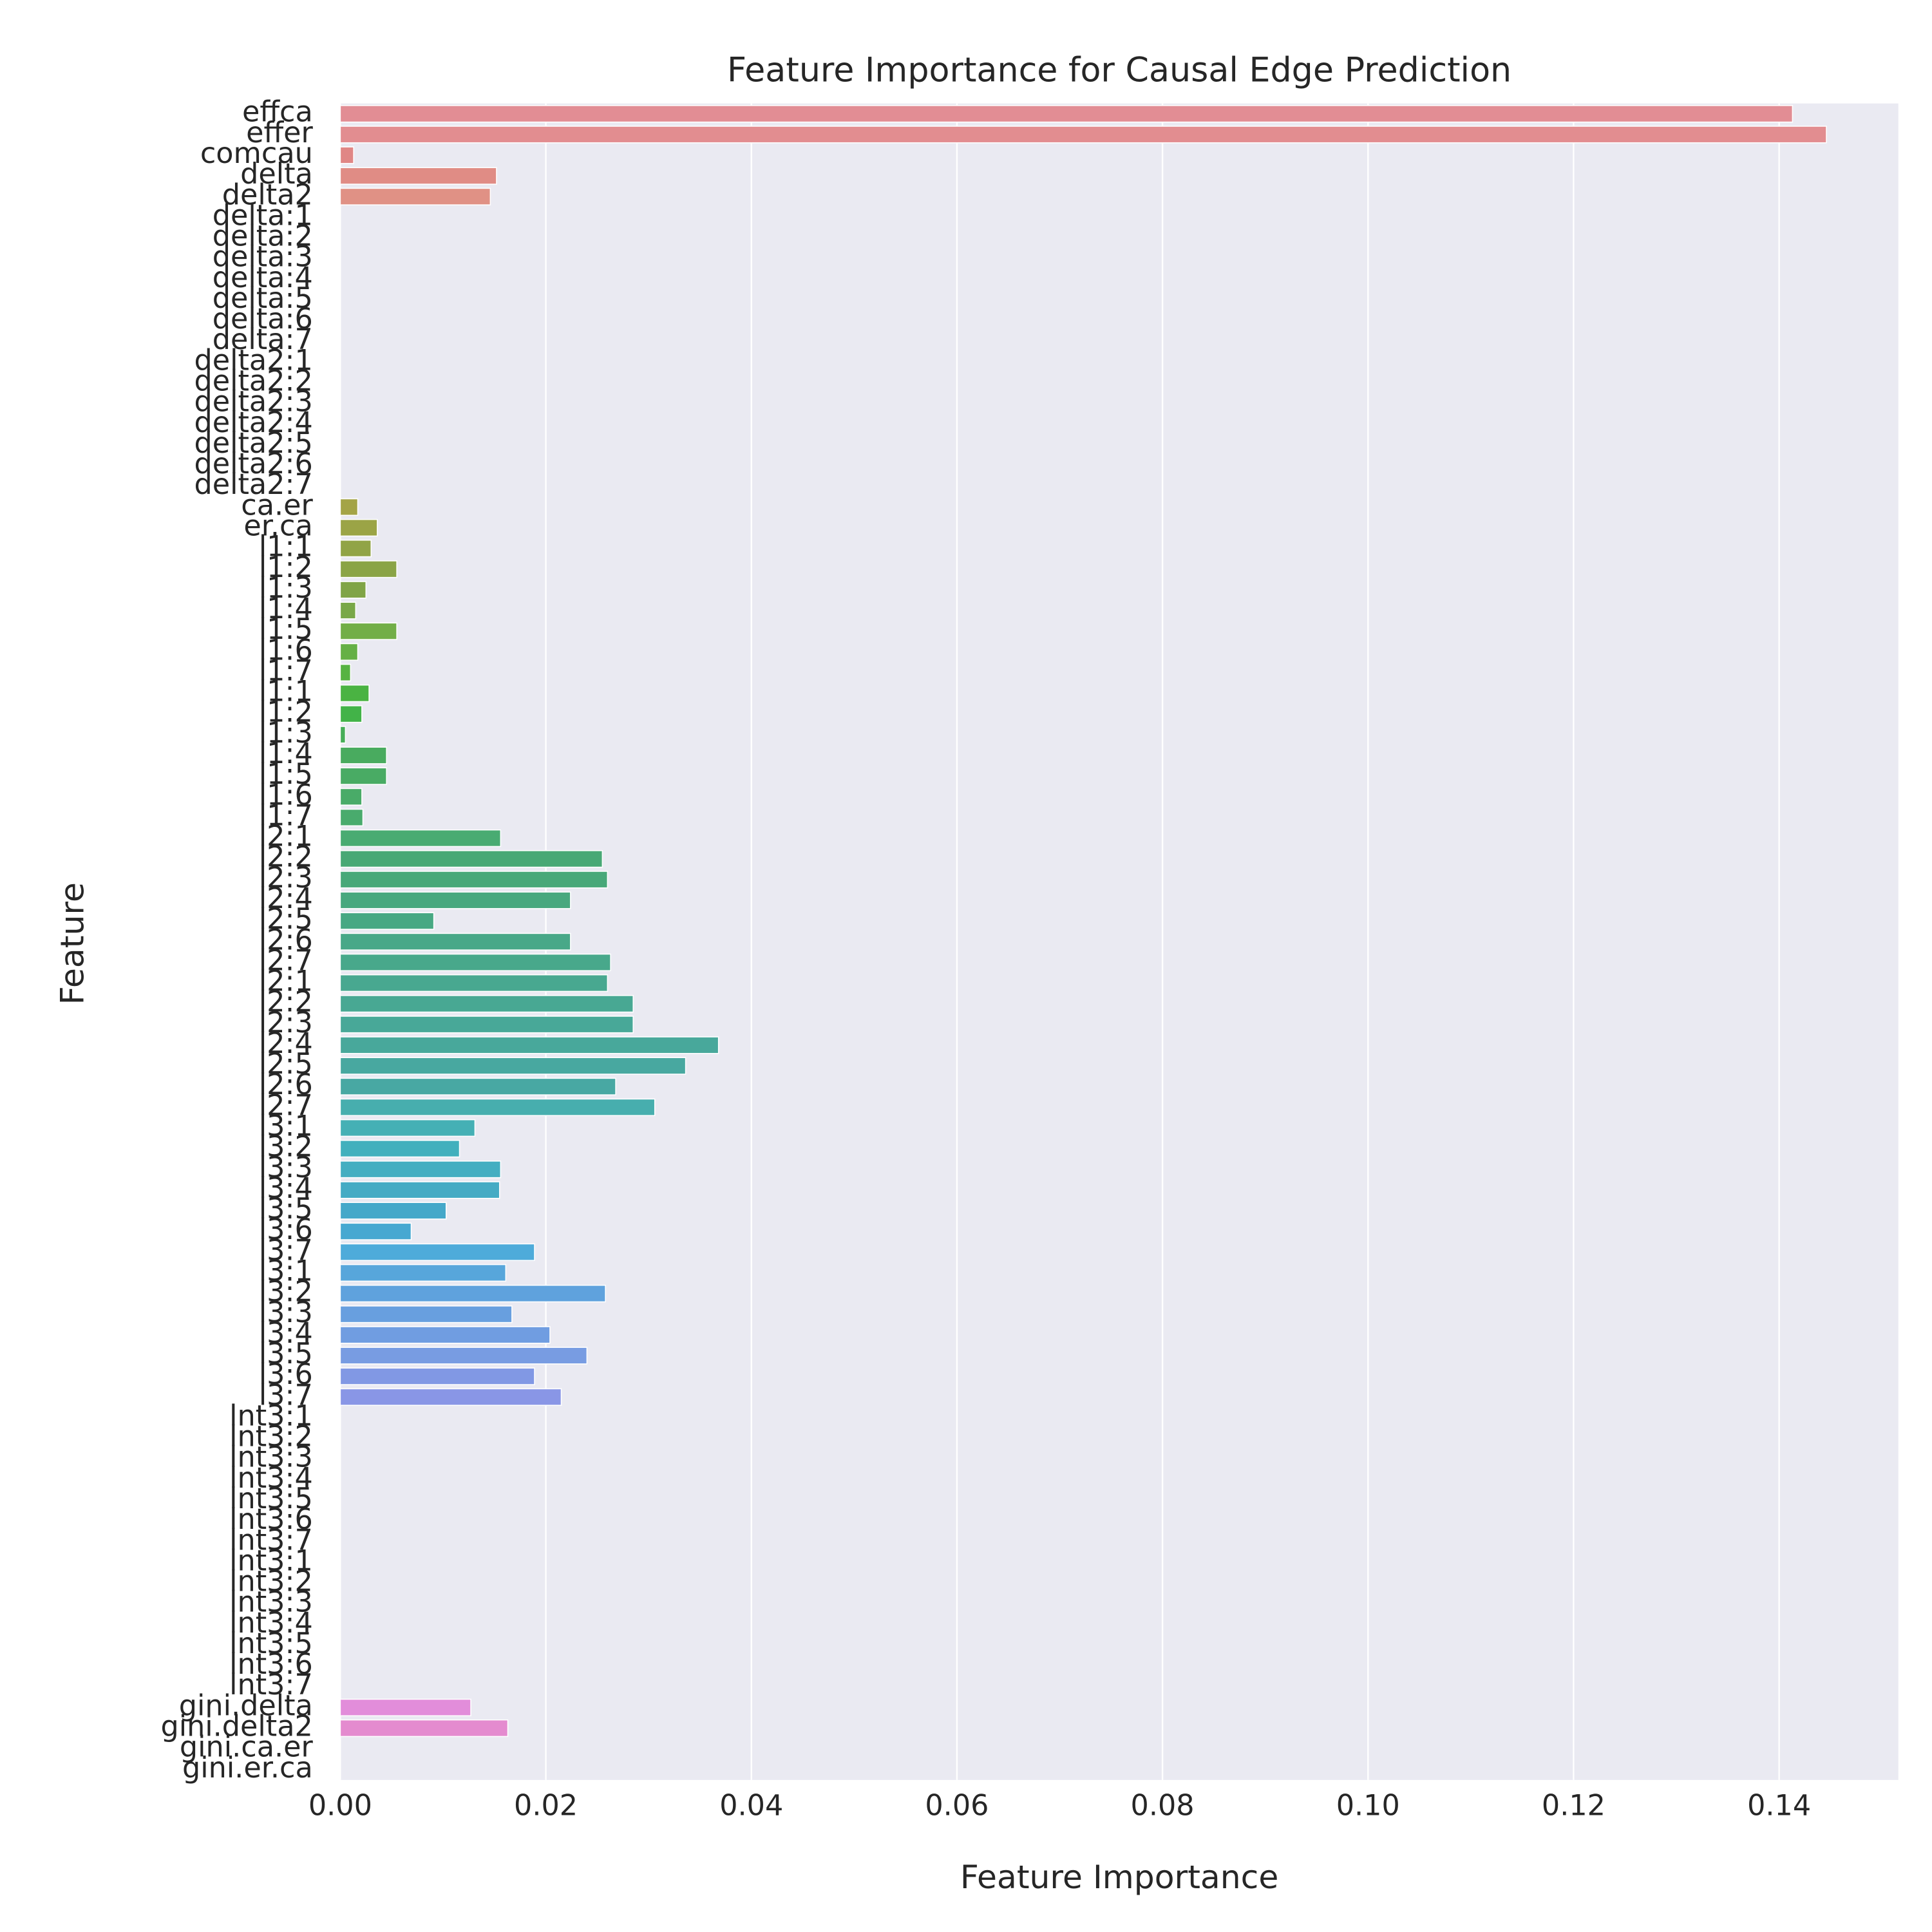  I want to click on y-tick-label: lnt3:4, so click(271, 1624).